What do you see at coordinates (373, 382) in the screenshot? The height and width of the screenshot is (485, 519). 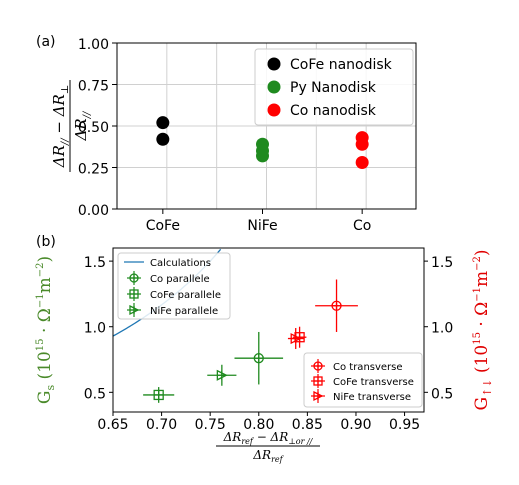 I see `legend-label: CoFe transverse` at bounding box center [373, 382].